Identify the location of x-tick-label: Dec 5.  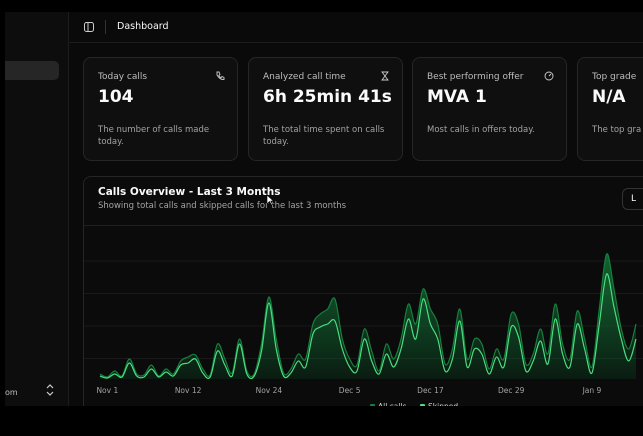
(350, 390).